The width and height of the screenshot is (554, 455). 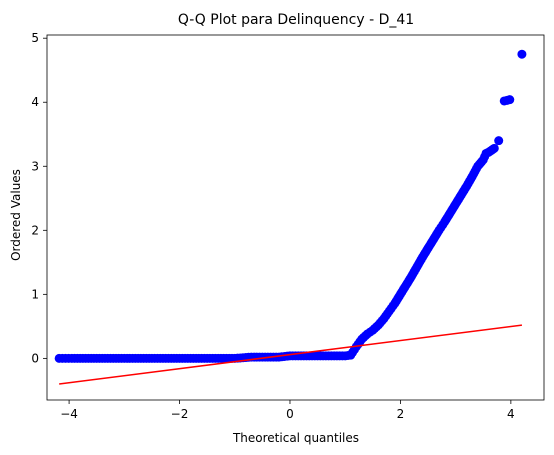 I want to click on x-tick-label: −4, so click(x=69, y=414).